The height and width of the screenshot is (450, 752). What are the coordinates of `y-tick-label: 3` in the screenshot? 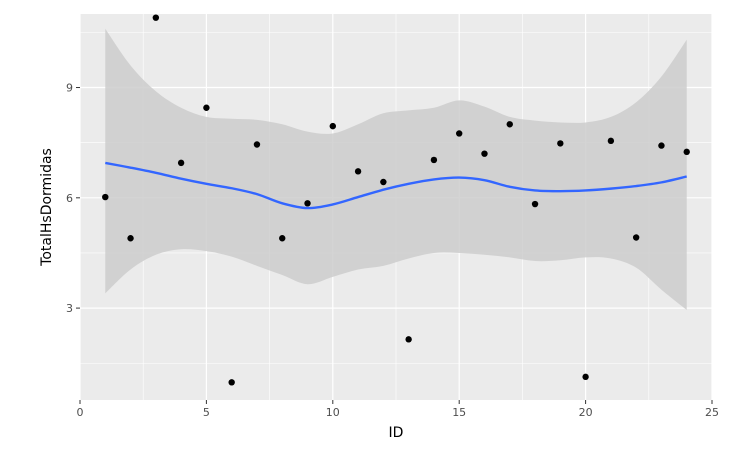 It's located at (69, 308).